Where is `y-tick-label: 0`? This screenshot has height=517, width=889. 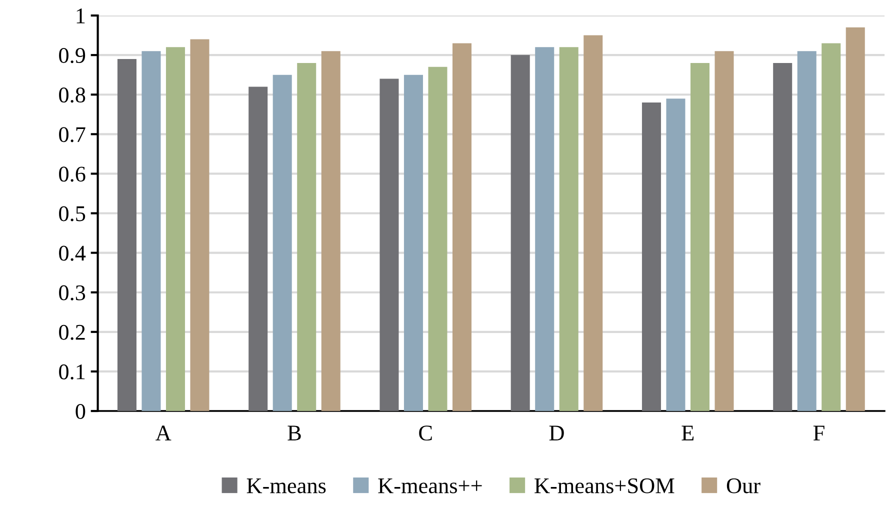 y-tick-label: 0 is located at coordinates (81, 411).